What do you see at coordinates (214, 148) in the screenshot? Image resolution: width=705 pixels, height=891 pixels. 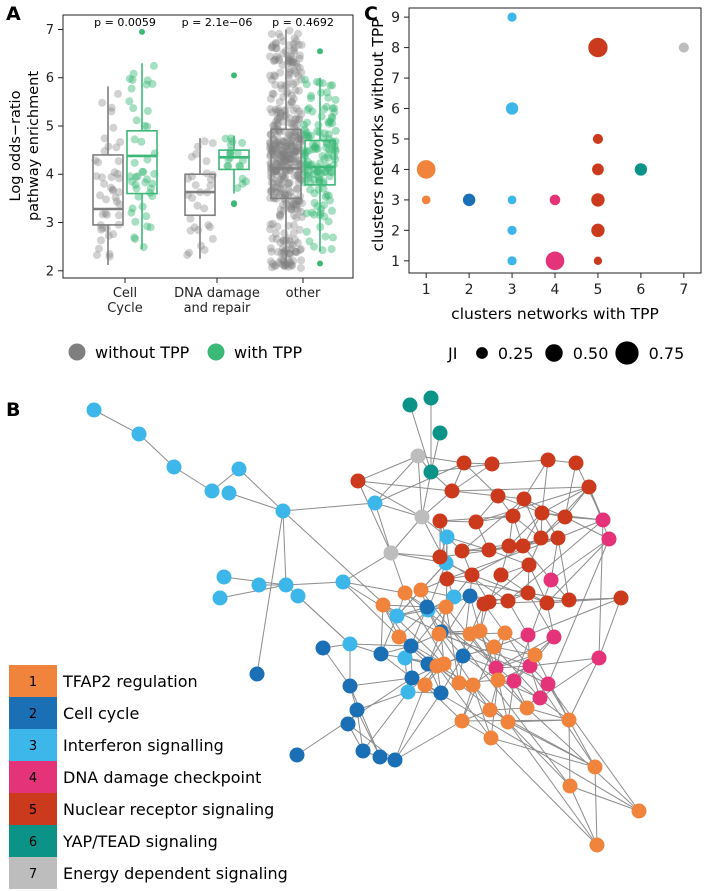 I see `panel-a-boxes` at bounding box center [214, 148].